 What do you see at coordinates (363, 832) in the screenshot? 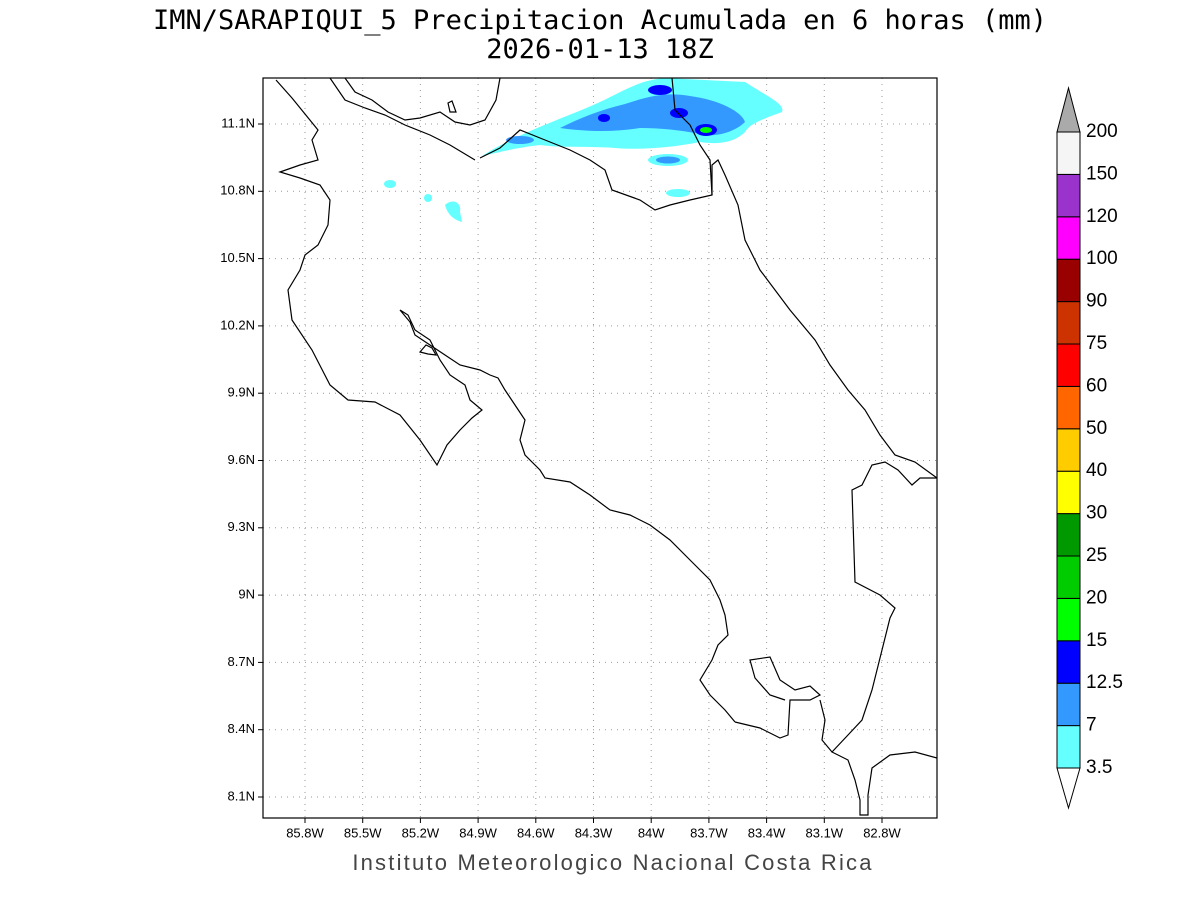
I see `x-tick-label: 85.5W` at bounding box center [363, 832].